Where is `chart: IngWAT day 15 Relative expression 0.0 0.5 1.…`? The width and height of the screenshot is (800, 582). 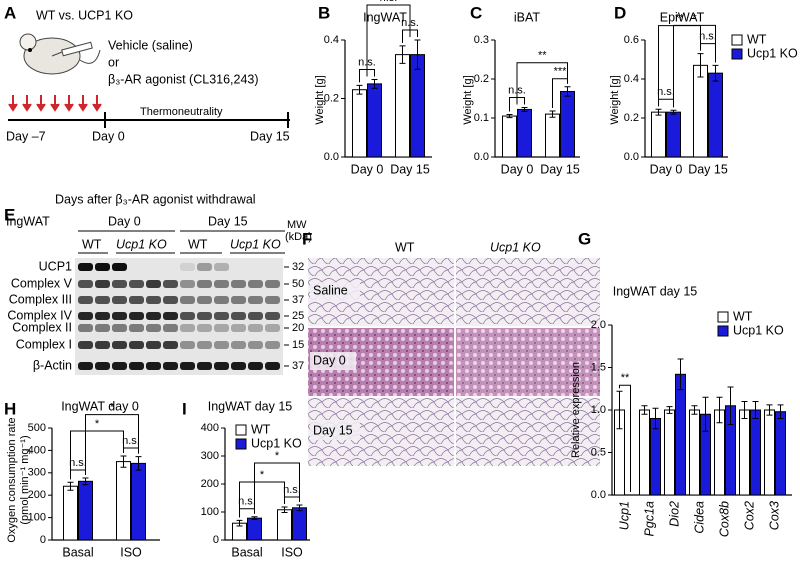
chart: IngWAT day 15 Relative expression 0.0 0.5 1.… is located at coordinates (681, 410).